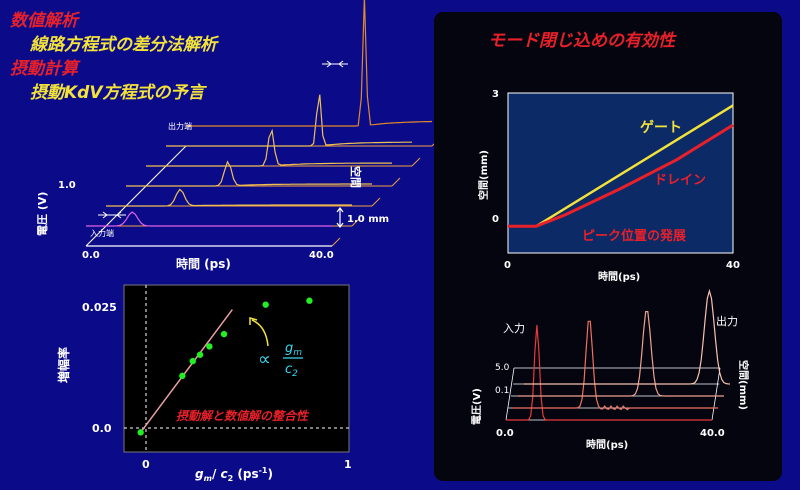 The width and height of the screenshot is (800, 490). What do you see at coordinates (712, 433) in the screenshot?
I see `rw-xtick-40: 40.0` at bounding box center [712, 433].